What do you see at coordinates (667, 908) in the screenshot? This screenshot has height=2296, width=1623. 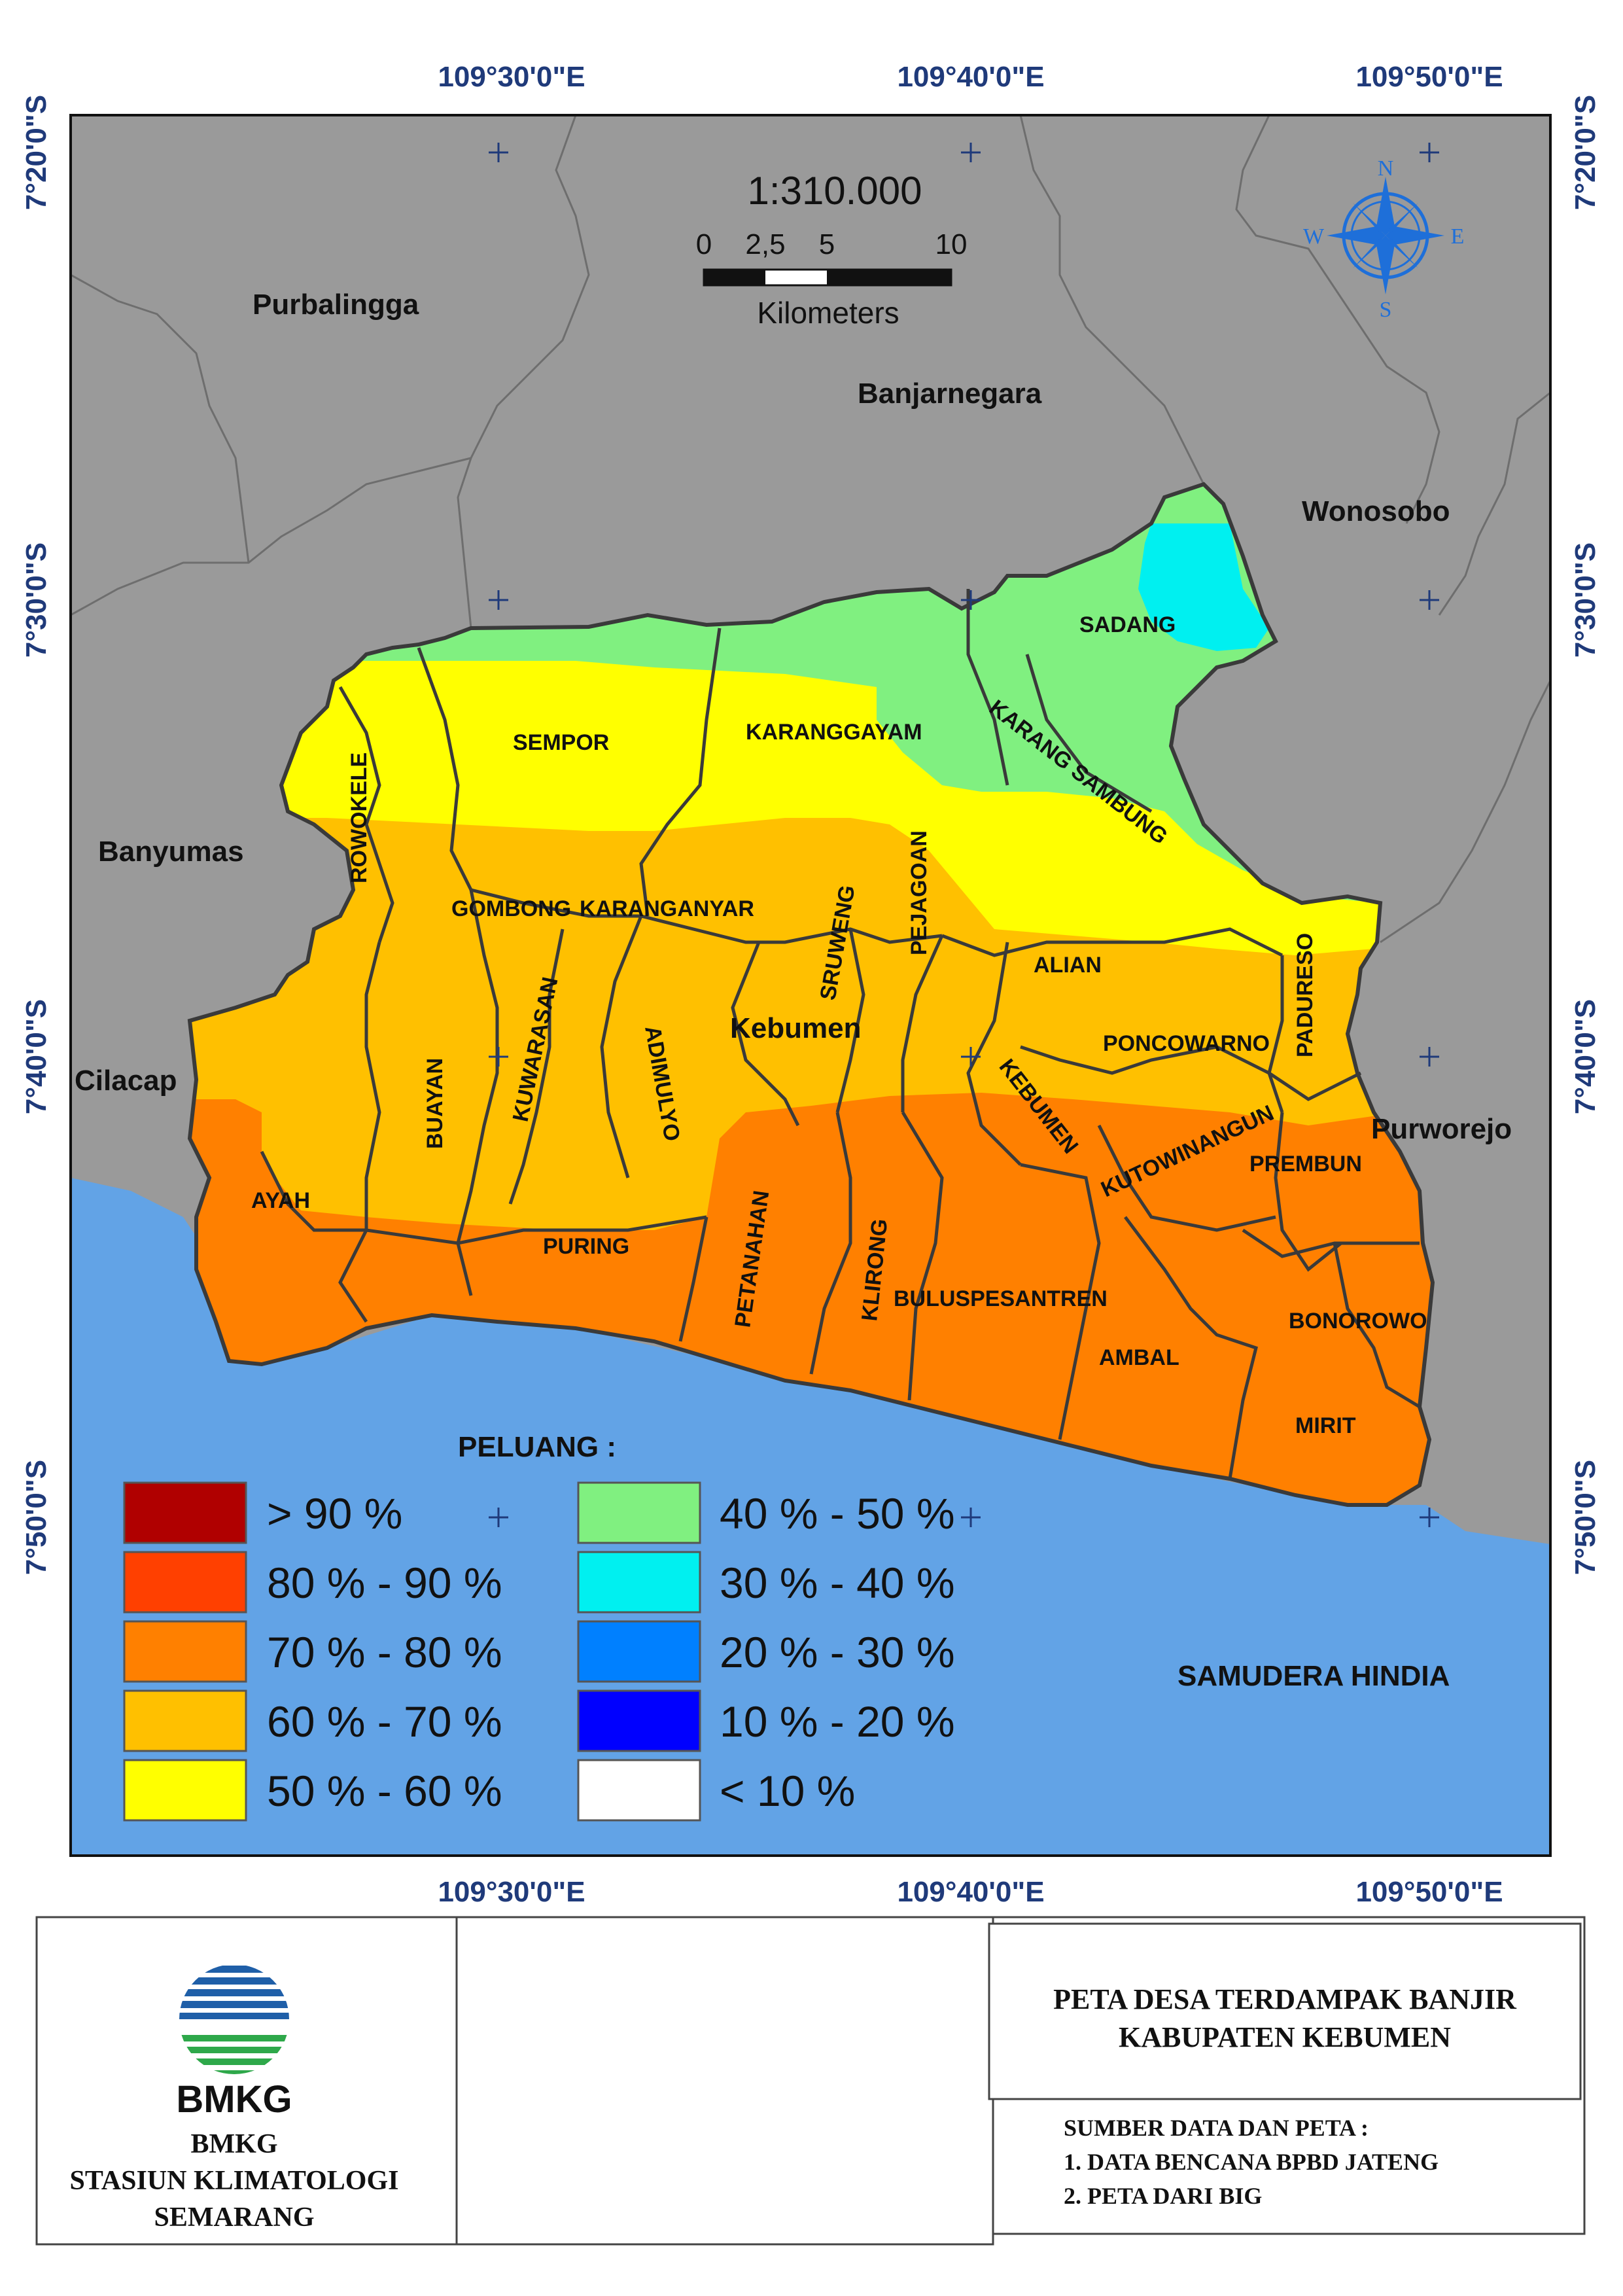 I see `district-karanganyar: KARANGANYAR` at bounding box center [667, 908].